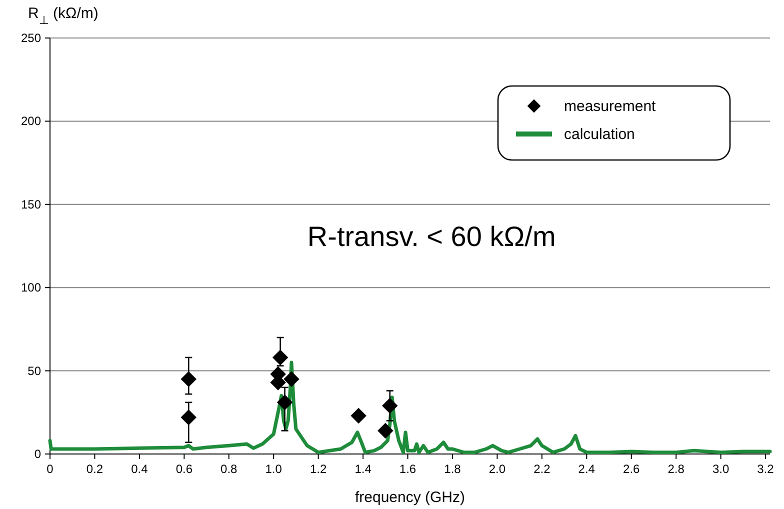 Image resolution: width=784 pixels, height=509 pixels. Describe the element at coordinates (31, 204) in the screenshot. I see `y-tick-label: 150` at that location.